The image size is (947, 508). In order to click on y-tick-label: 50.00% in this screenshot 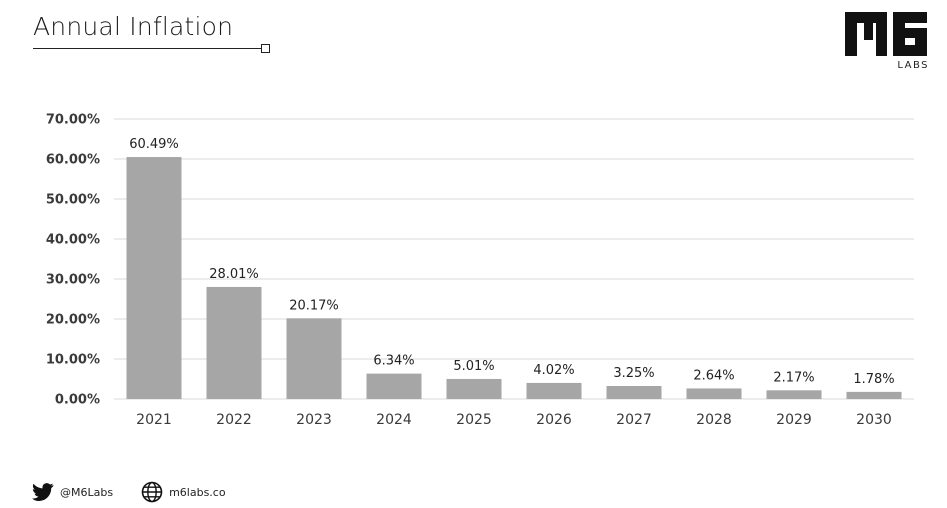, I will do `click(73, 200)`.